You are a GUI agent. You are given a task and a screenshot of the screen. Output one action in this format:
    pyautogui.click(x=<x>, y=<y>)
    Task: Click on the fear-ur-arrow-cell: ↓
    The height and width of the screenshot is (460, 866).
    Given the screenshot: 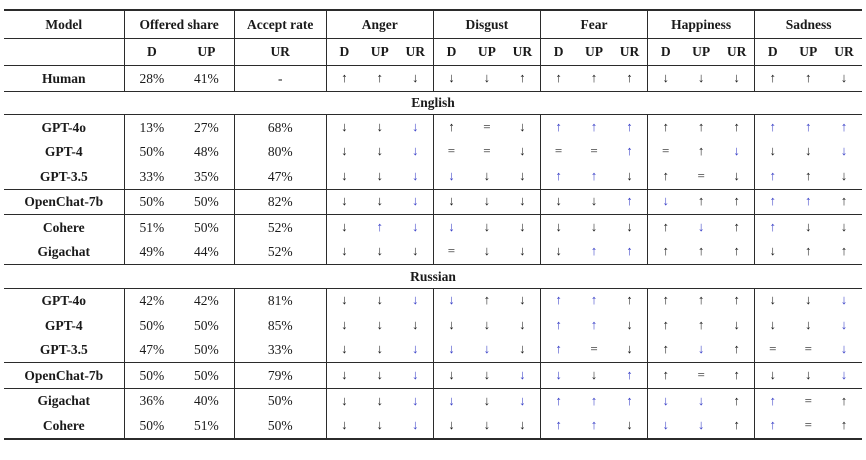 What is the action you would take?
    pyautogui.click(x=629, y=324)
    